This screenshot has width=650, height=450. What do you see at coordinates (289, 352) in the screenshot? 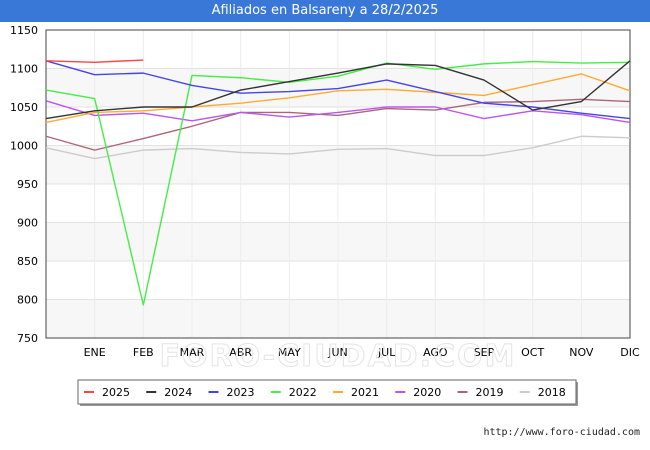
I see `x-tick-label: MAY` at bounding box center [289, 352].